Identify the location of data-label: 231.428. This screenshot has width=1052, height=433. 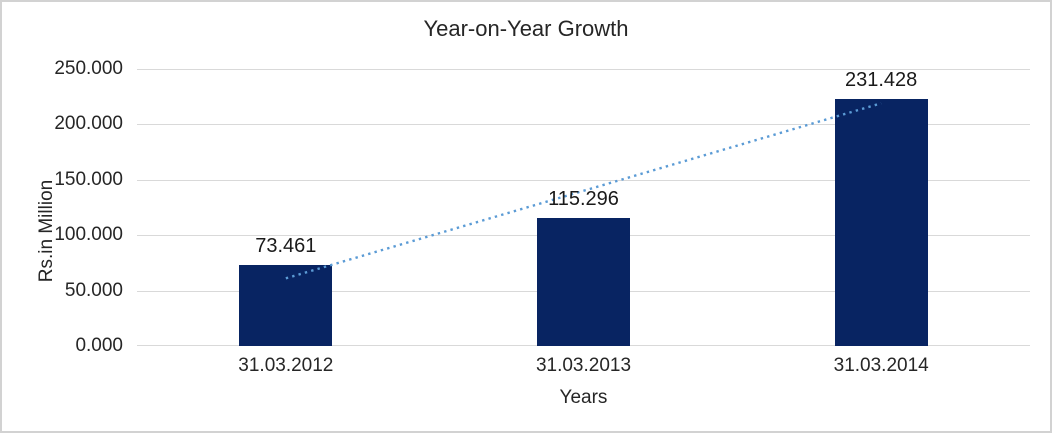
(881, 80).